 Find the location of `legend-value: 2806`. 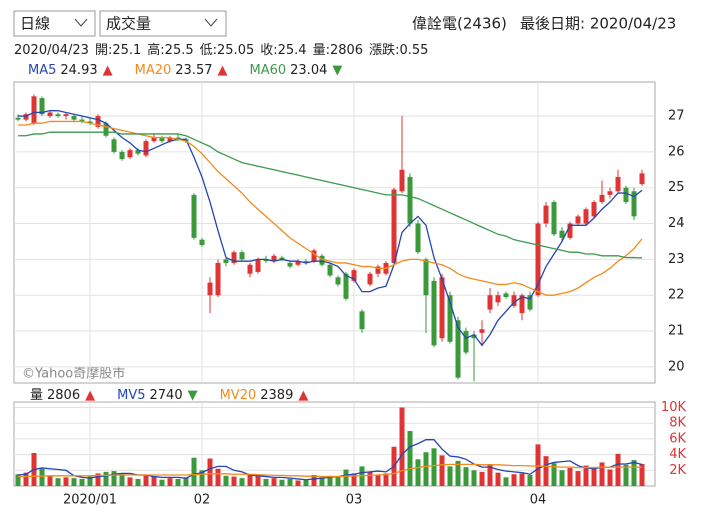

legend-value: 2806 is located at coordinates (63, 395).